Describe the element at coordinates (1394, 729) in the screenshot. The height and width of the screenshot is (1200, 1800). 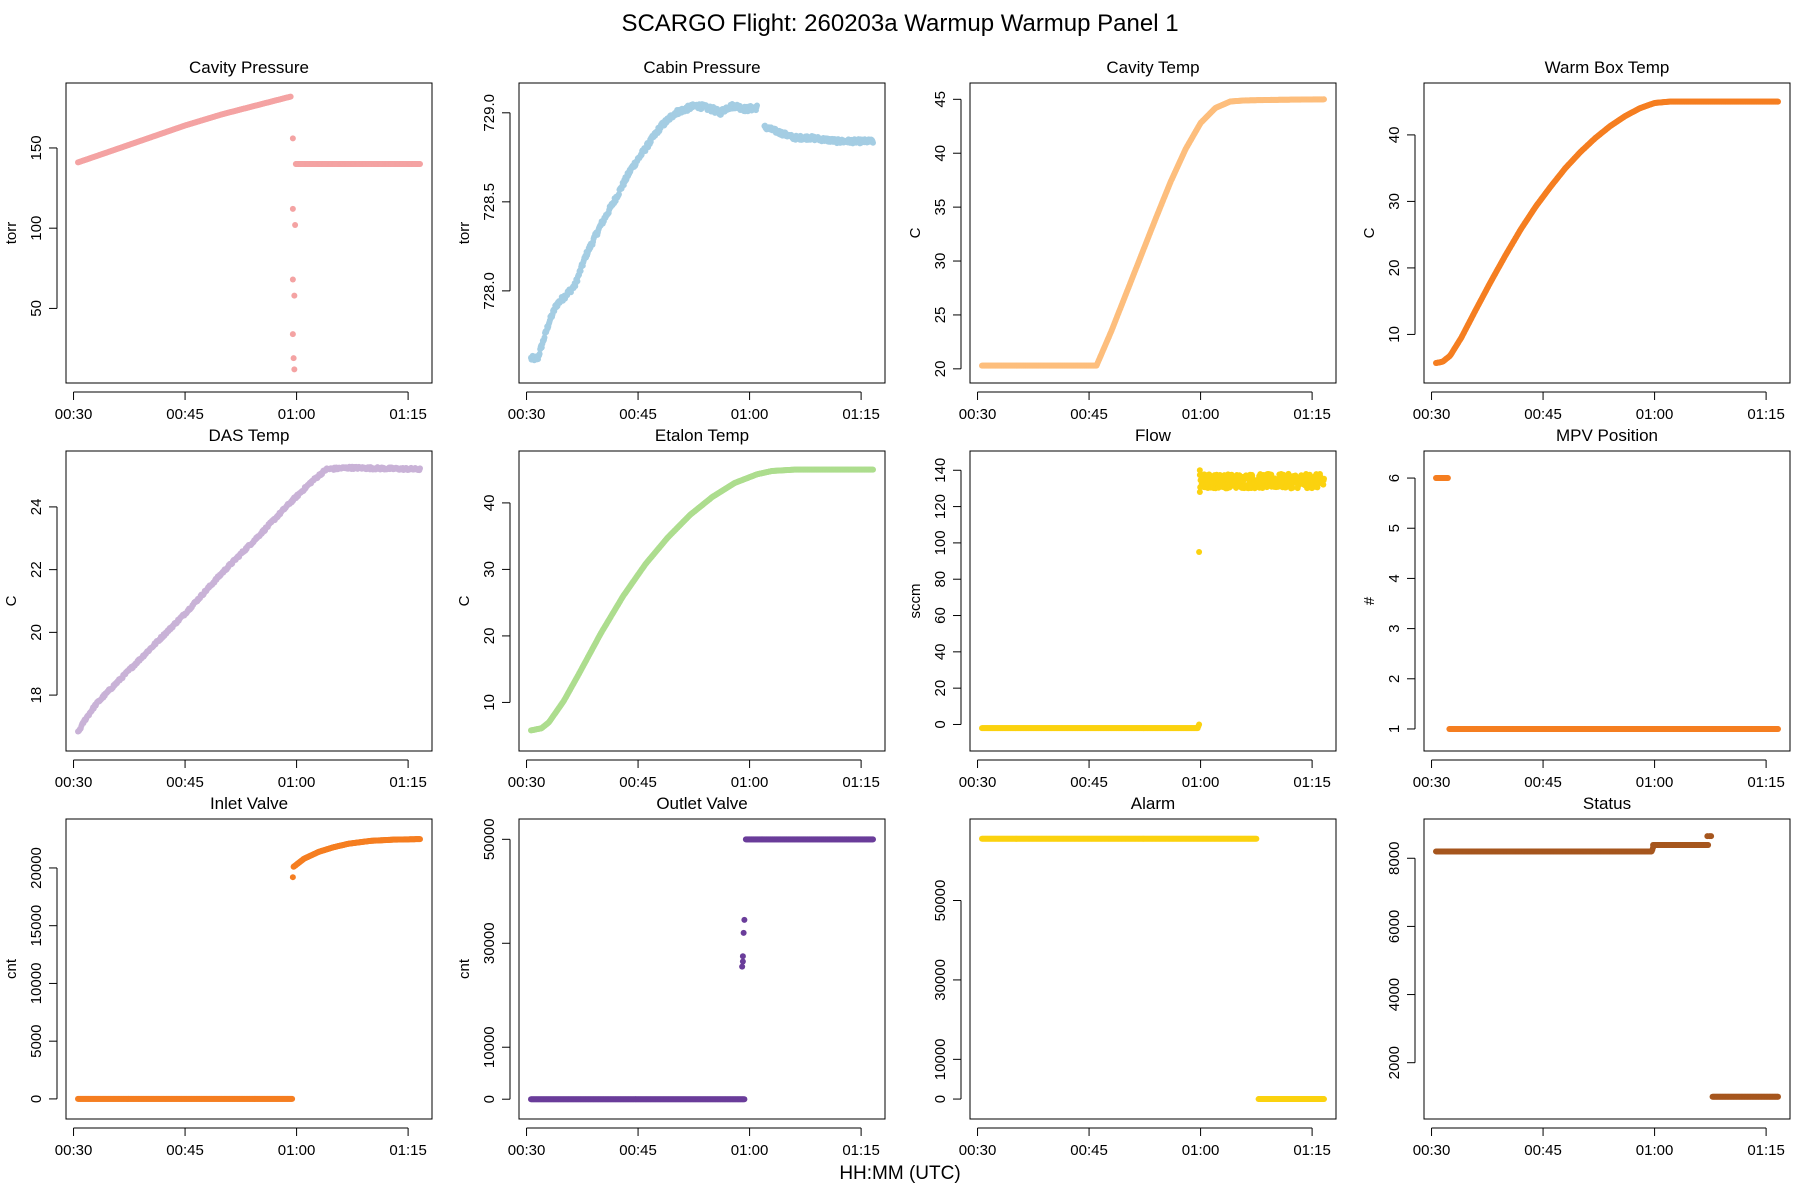
I see `y-tick-label: 1` at that location.